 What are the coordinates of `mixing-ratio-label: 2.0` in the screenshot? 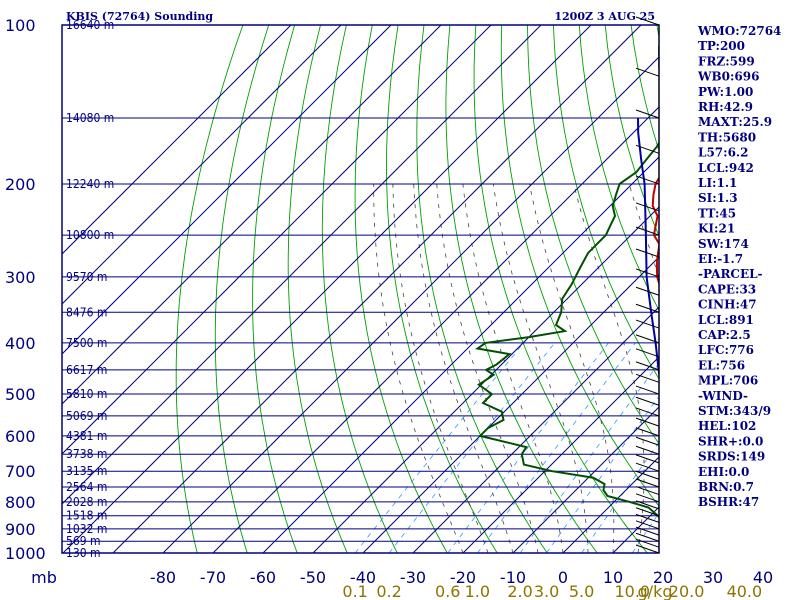 It's located at (519, 591).